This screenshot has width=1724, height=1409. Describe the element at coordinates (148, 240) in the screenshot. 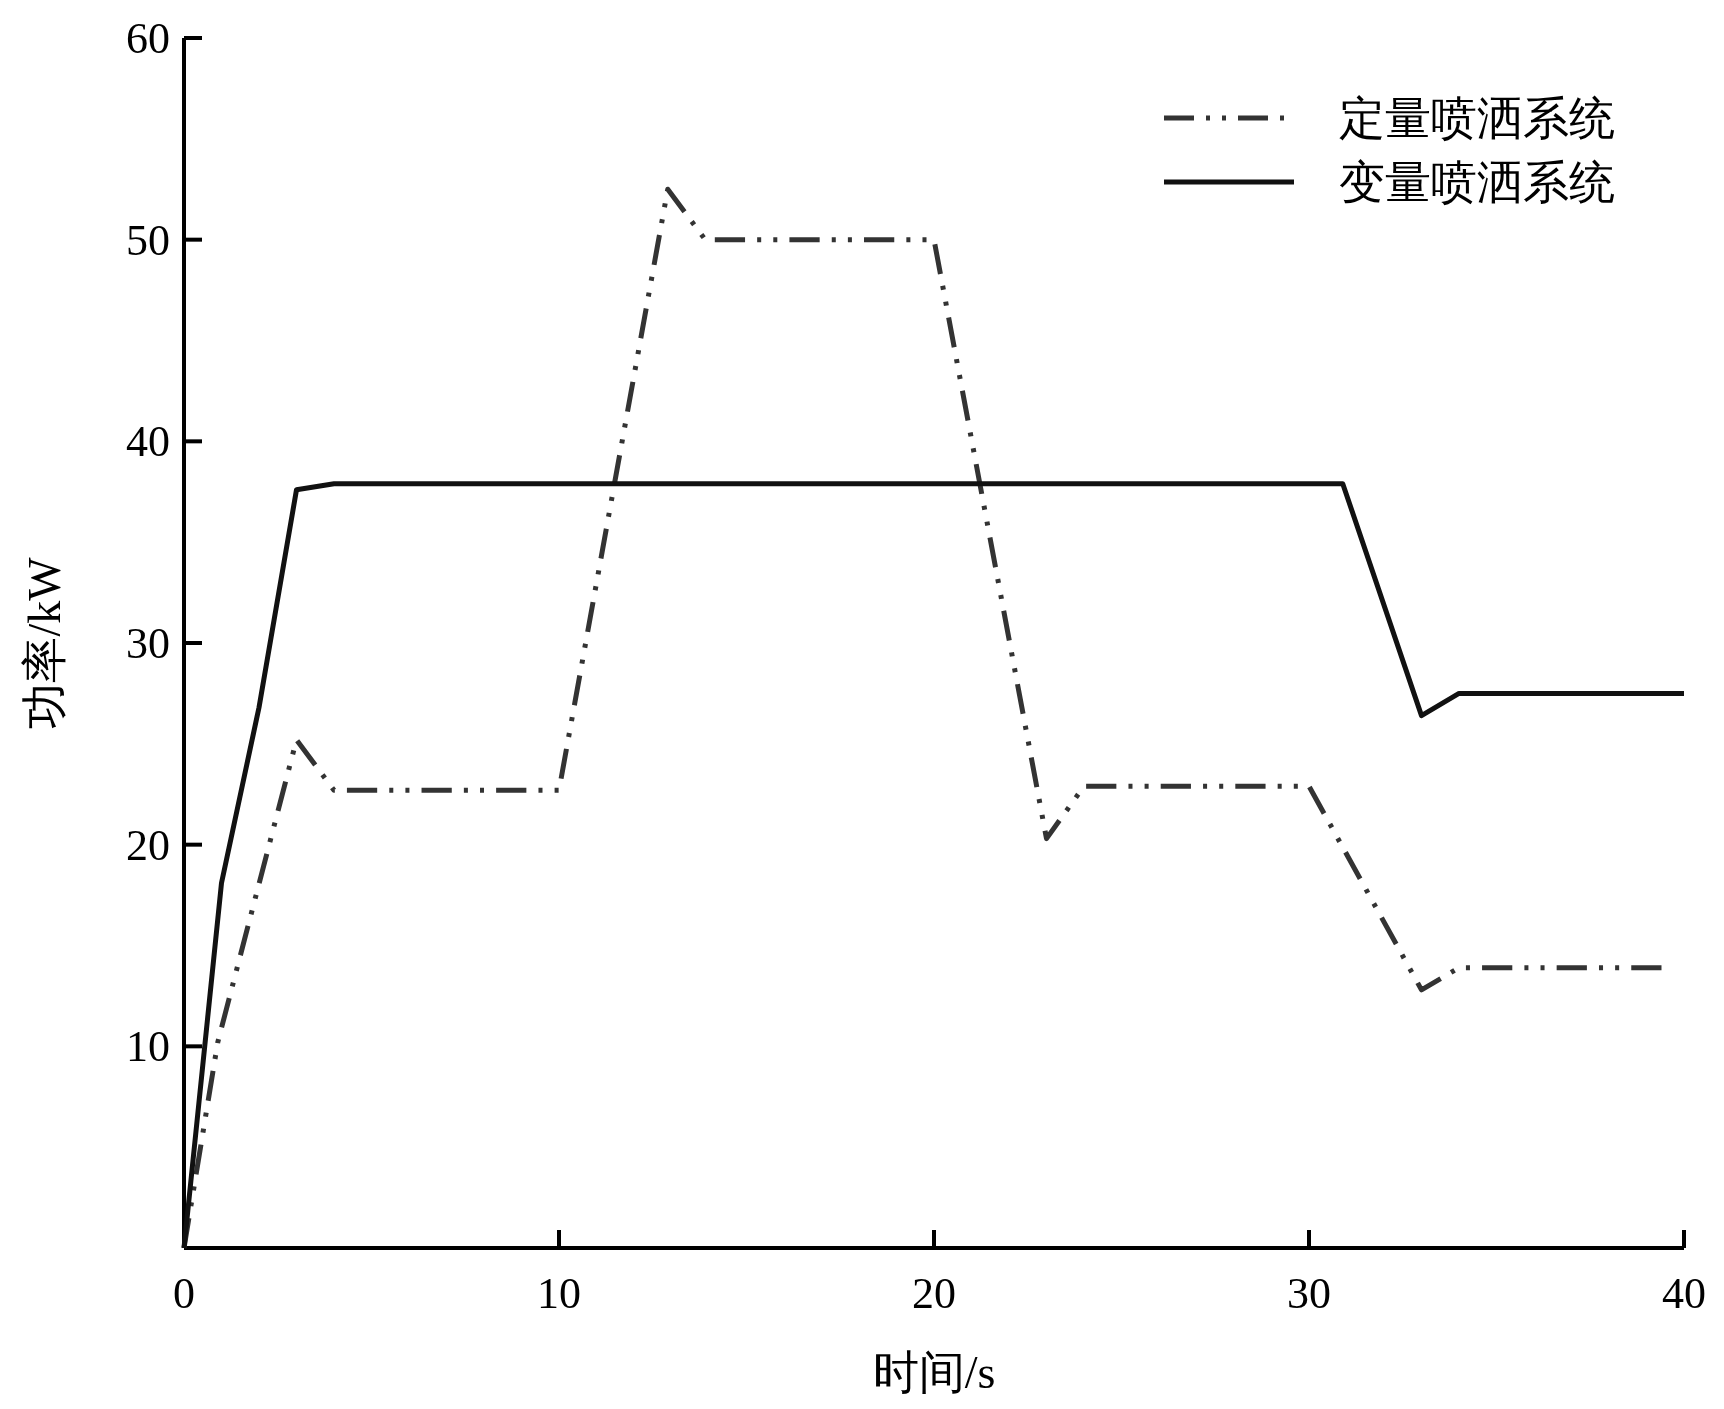

I see `y-tick-label: 50` at that location.